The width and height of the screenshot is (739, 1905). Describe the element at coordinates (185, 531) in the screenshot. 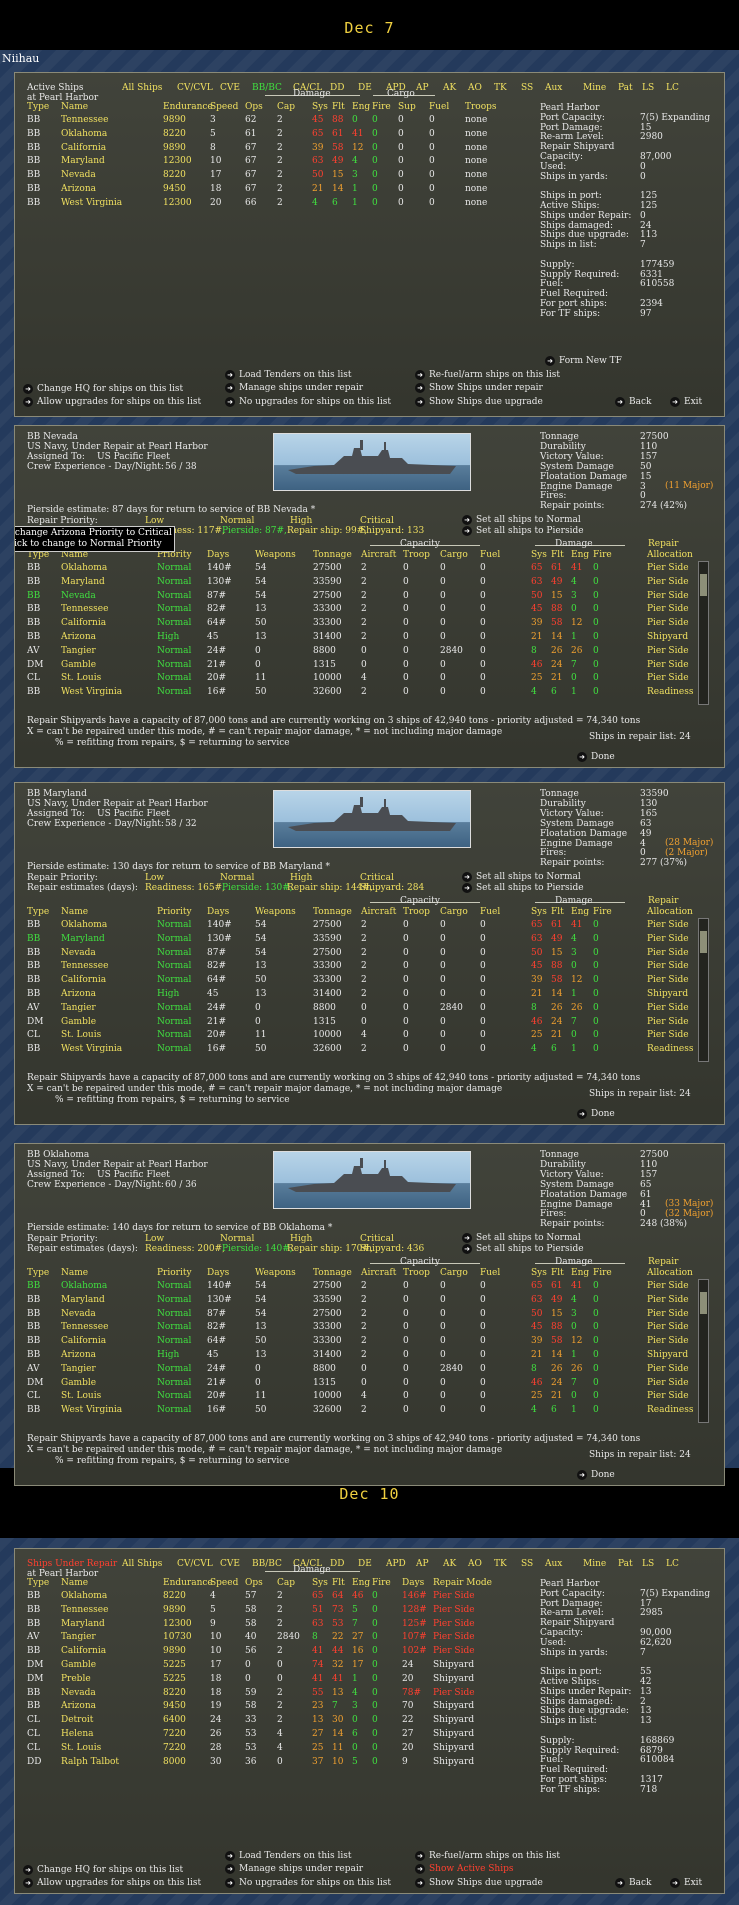

I see `estimate-value: Readiness: 117#,` at that location.